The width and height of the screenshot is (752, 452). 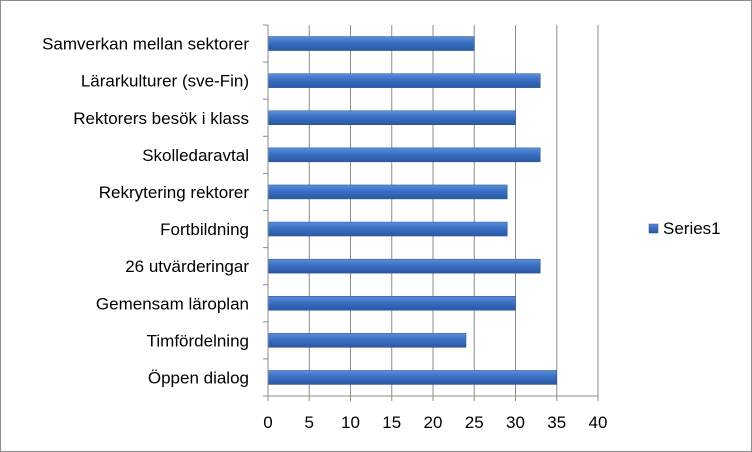 I want to click on category-label: Öppen dialog, so click(x=198, y=377).